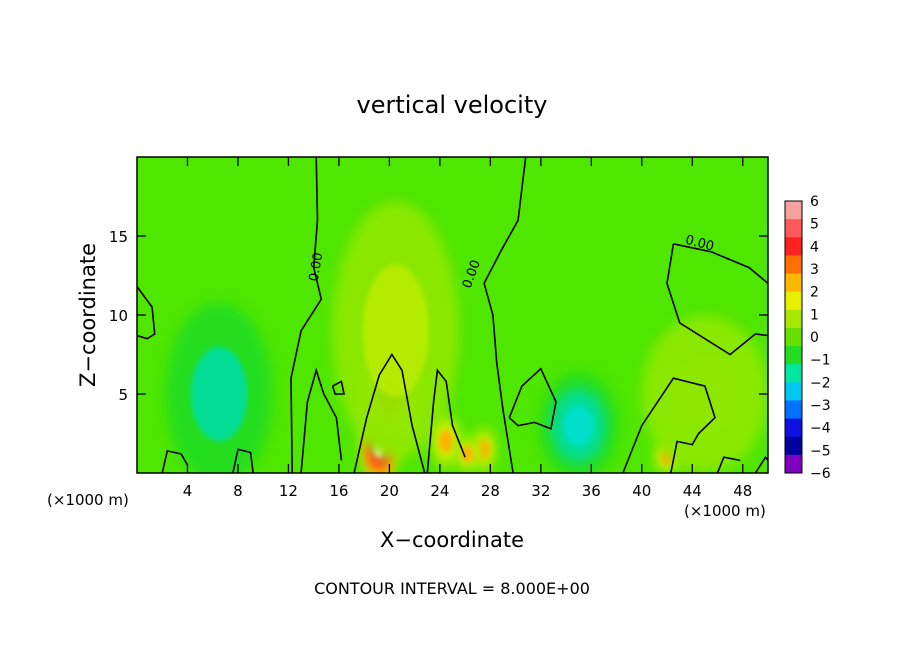 The image size is (904, 654). What do you see at coordinates (439, 491) in the screenshot?
I see `x-tick-label: 24` at bounding box center [439, 491].